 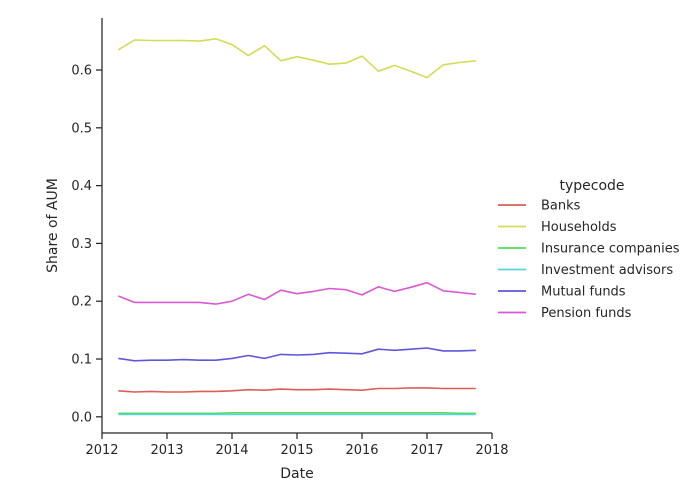 I want to click on x-axis-title: Date, so click(x=296, y=474).